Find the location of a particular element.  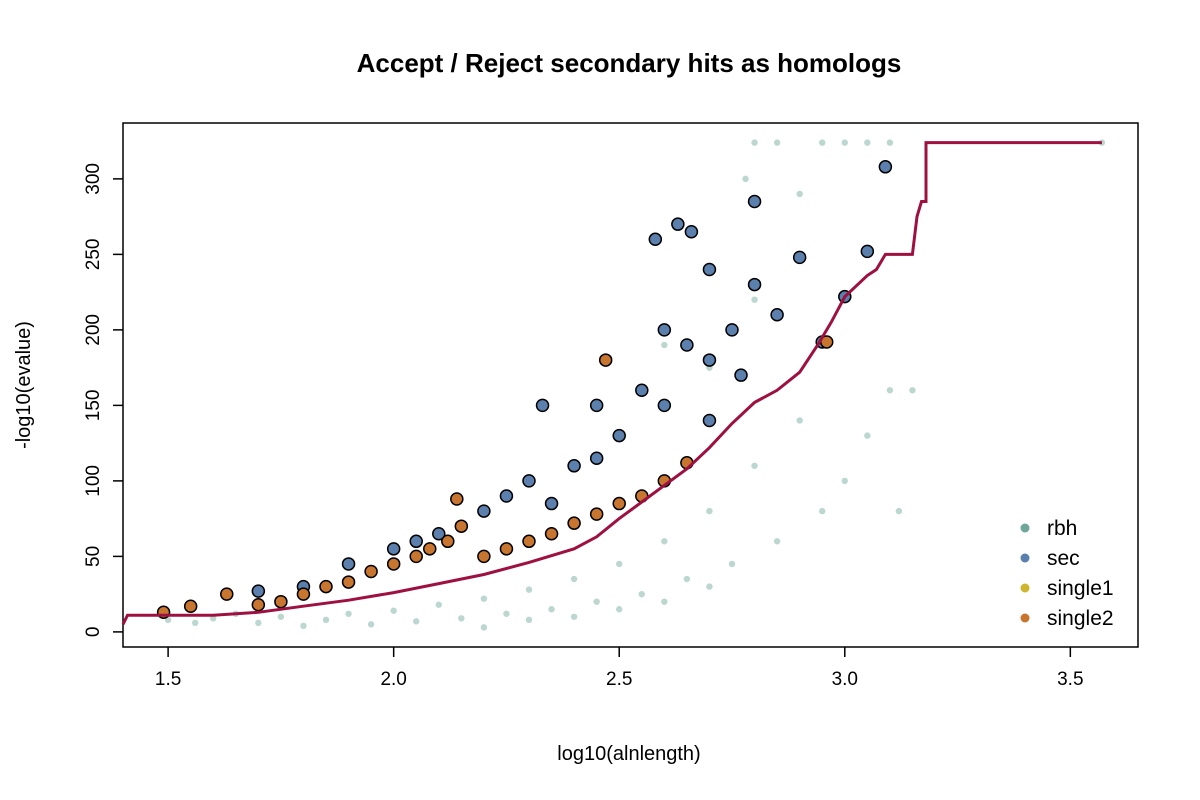

legend-label-single1: single1 is located at coordinates (1080, 588).